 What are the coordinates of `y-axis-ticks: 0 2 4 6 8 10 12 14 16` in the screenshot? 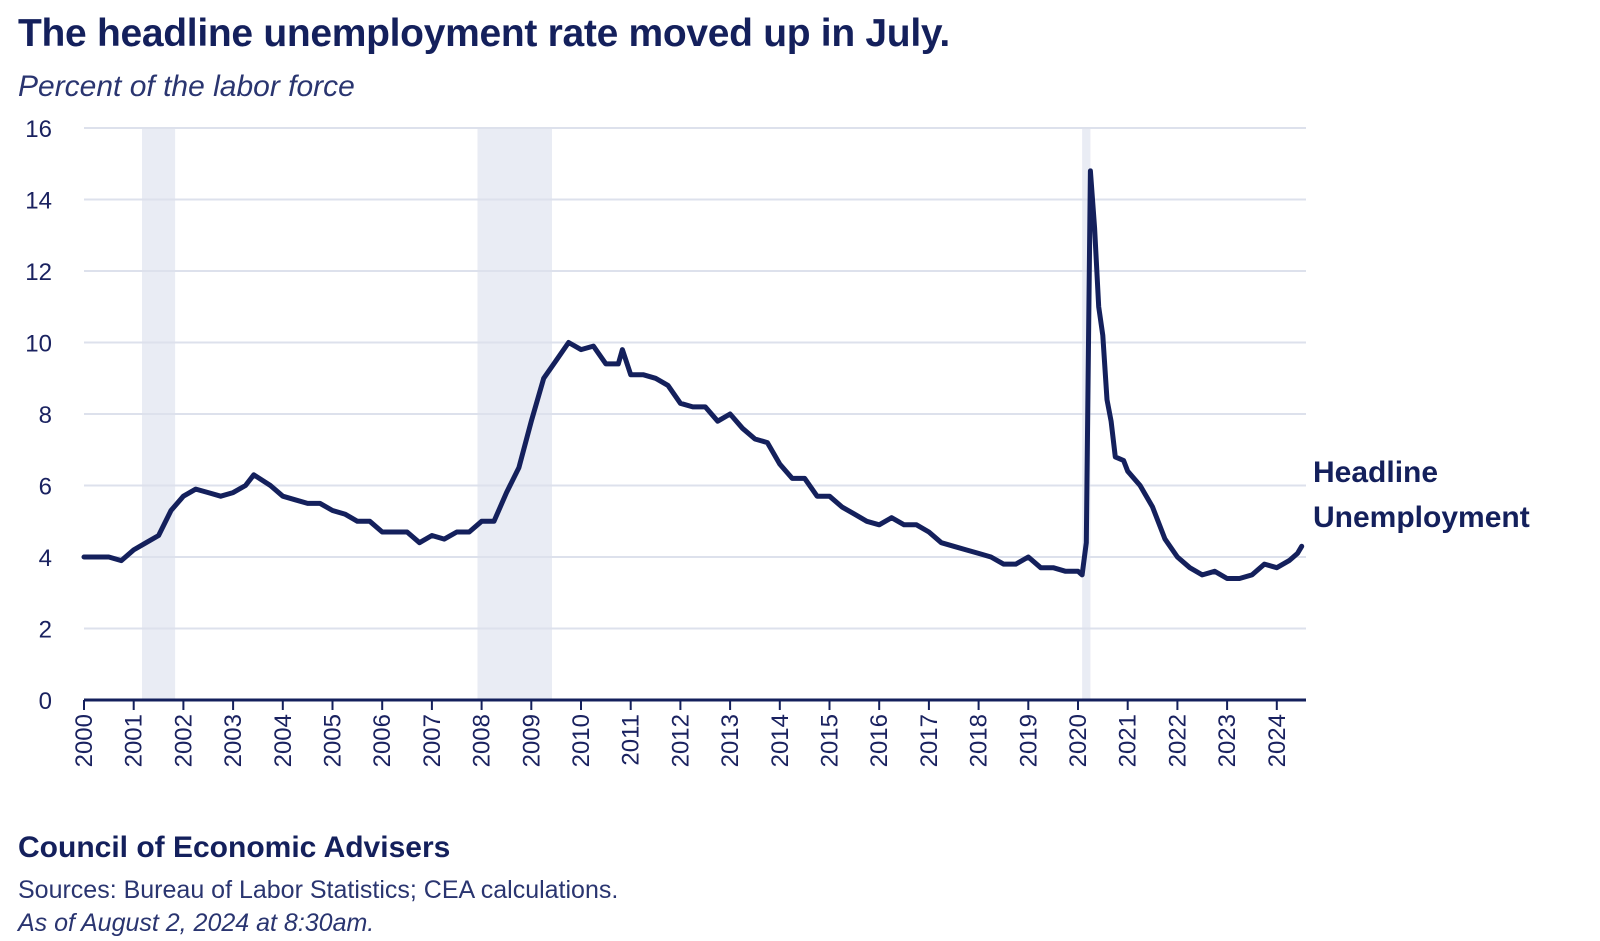 It's located at (38, 415).